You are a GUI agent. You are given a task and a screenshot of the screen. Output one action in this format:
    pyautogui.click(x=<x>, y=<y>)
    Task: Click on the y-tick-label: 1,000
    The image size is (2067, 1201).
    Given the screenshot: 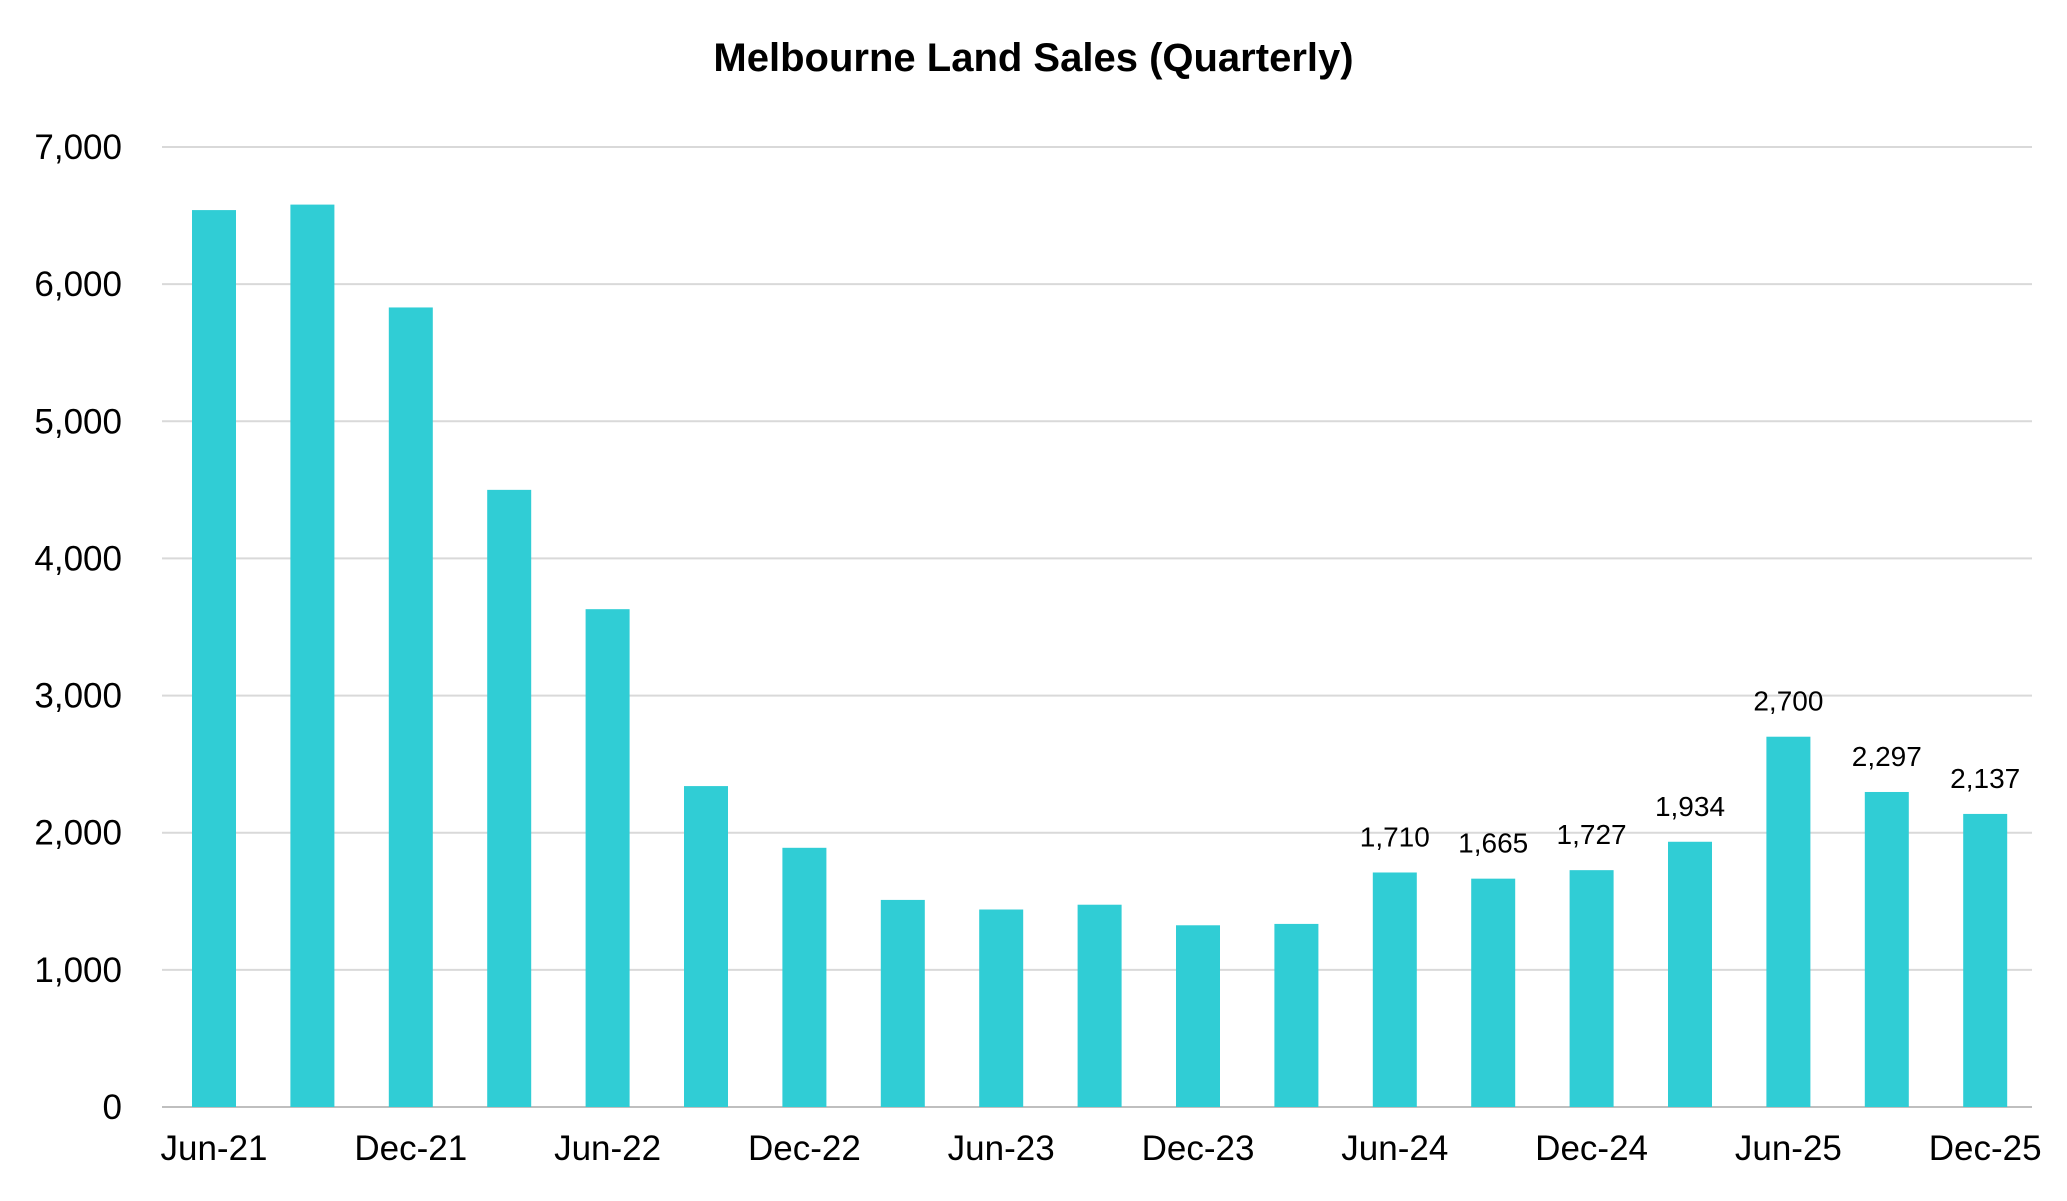 What is the action you would take?
    pyautogui.click(x=78, y=970)
    